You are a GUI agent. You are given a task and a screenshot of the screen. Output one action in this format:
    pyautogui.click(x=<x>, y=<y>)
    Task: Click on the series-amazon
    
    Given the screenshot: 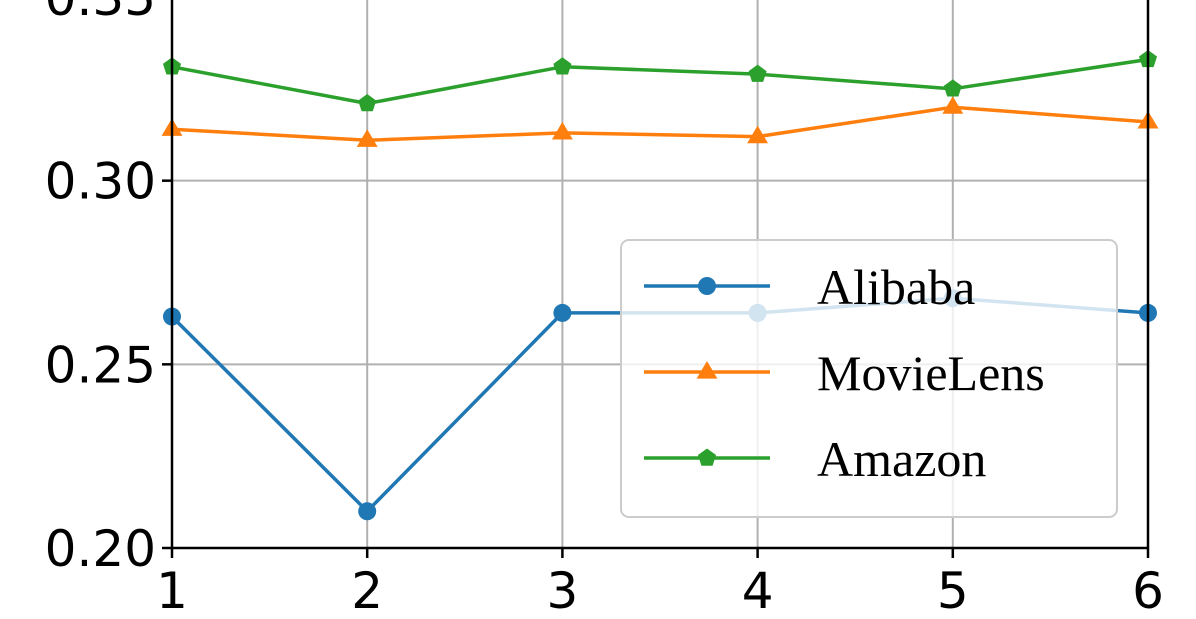 What is the action you would take?
    pyautogui.click(x=660, y=80)
    